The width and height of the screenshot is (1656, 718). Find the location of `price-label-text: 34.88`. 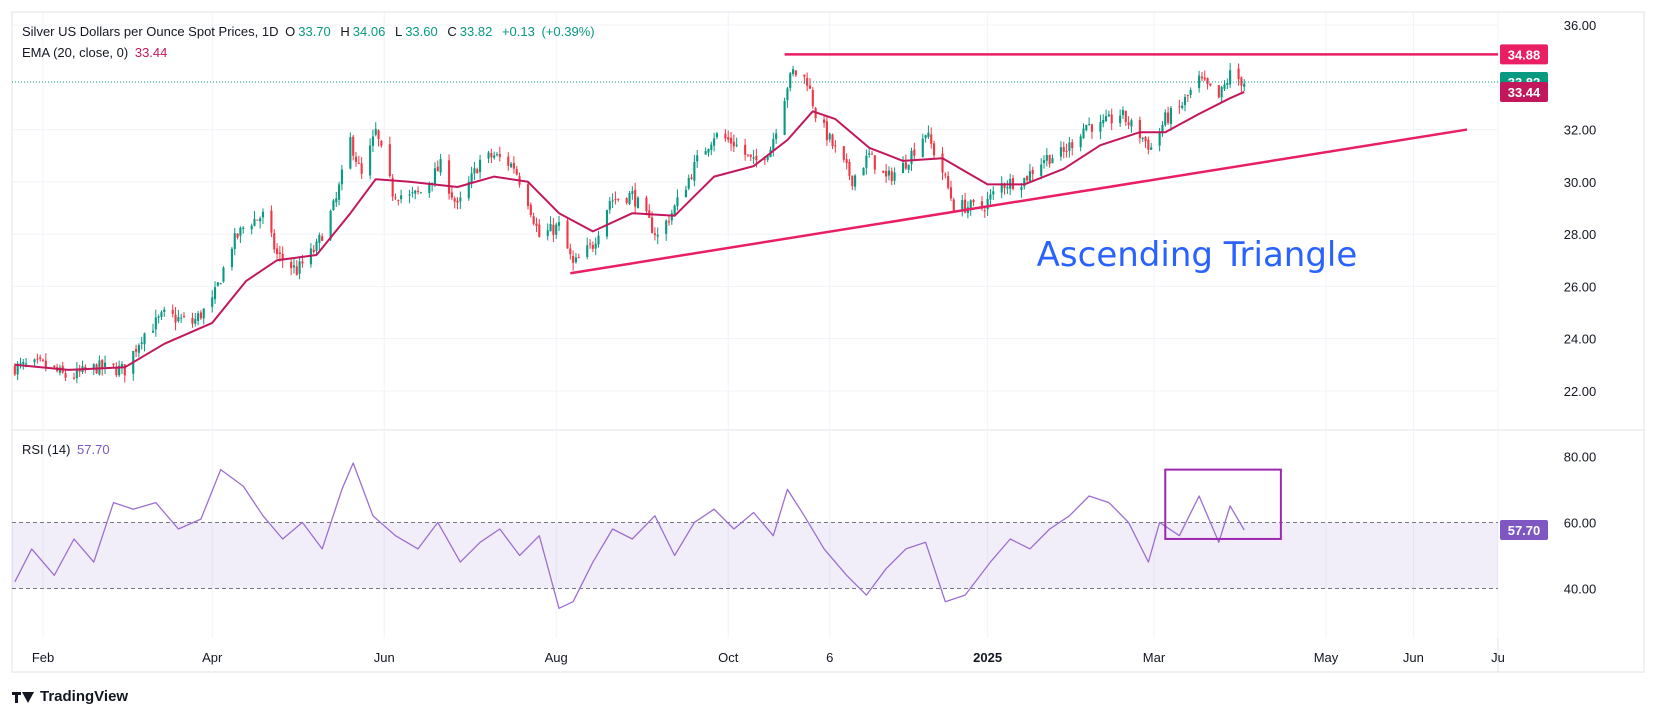

price-label-text: 34.88 is located at coordinates (1524, 54).